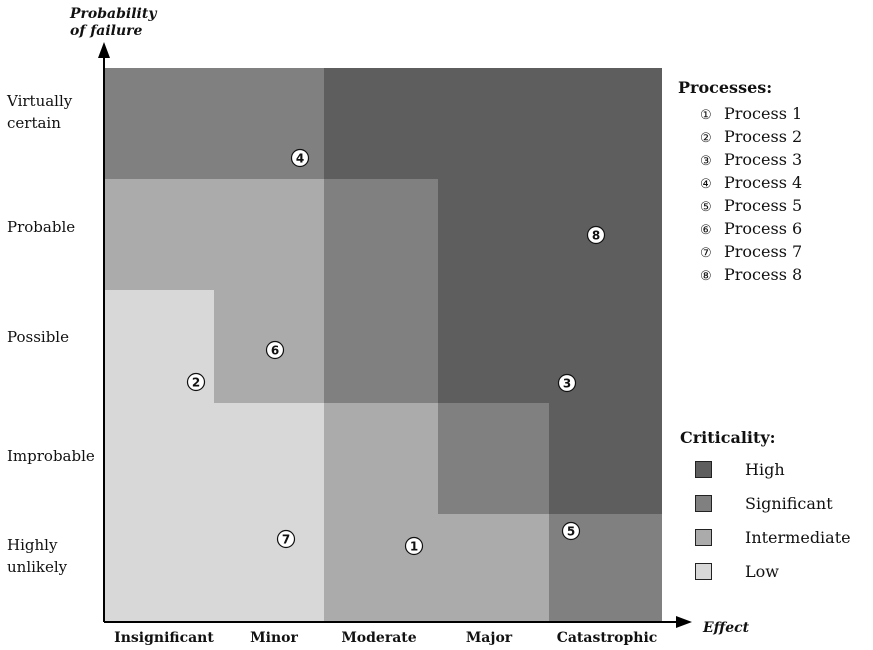 This screenshot has height=650, width=873. I want to click on process-3-symbol: ③, so click(706, 161).